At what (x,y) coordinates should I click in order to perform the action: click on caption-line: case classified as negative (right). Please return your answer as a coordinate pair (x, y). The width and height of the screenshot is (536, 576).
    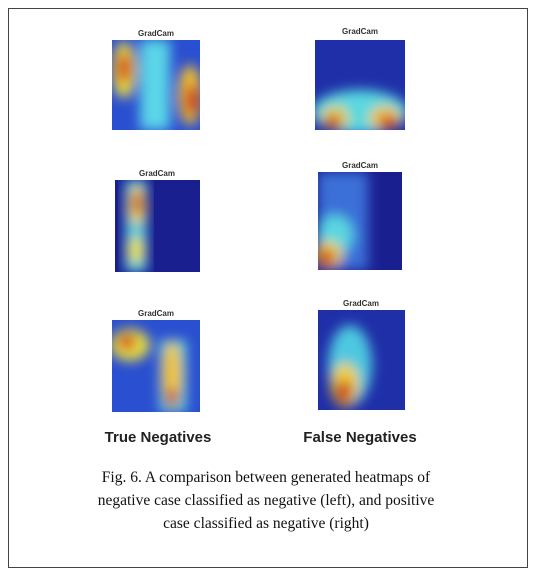
    Looking at the image, I should click on (266, 523).